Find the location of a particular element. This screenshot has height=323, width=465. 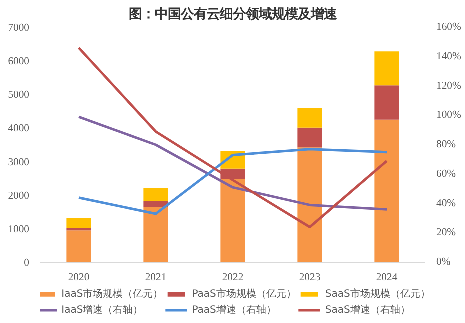

y2-tick-label: 60% is located at coordinates (446, 174).